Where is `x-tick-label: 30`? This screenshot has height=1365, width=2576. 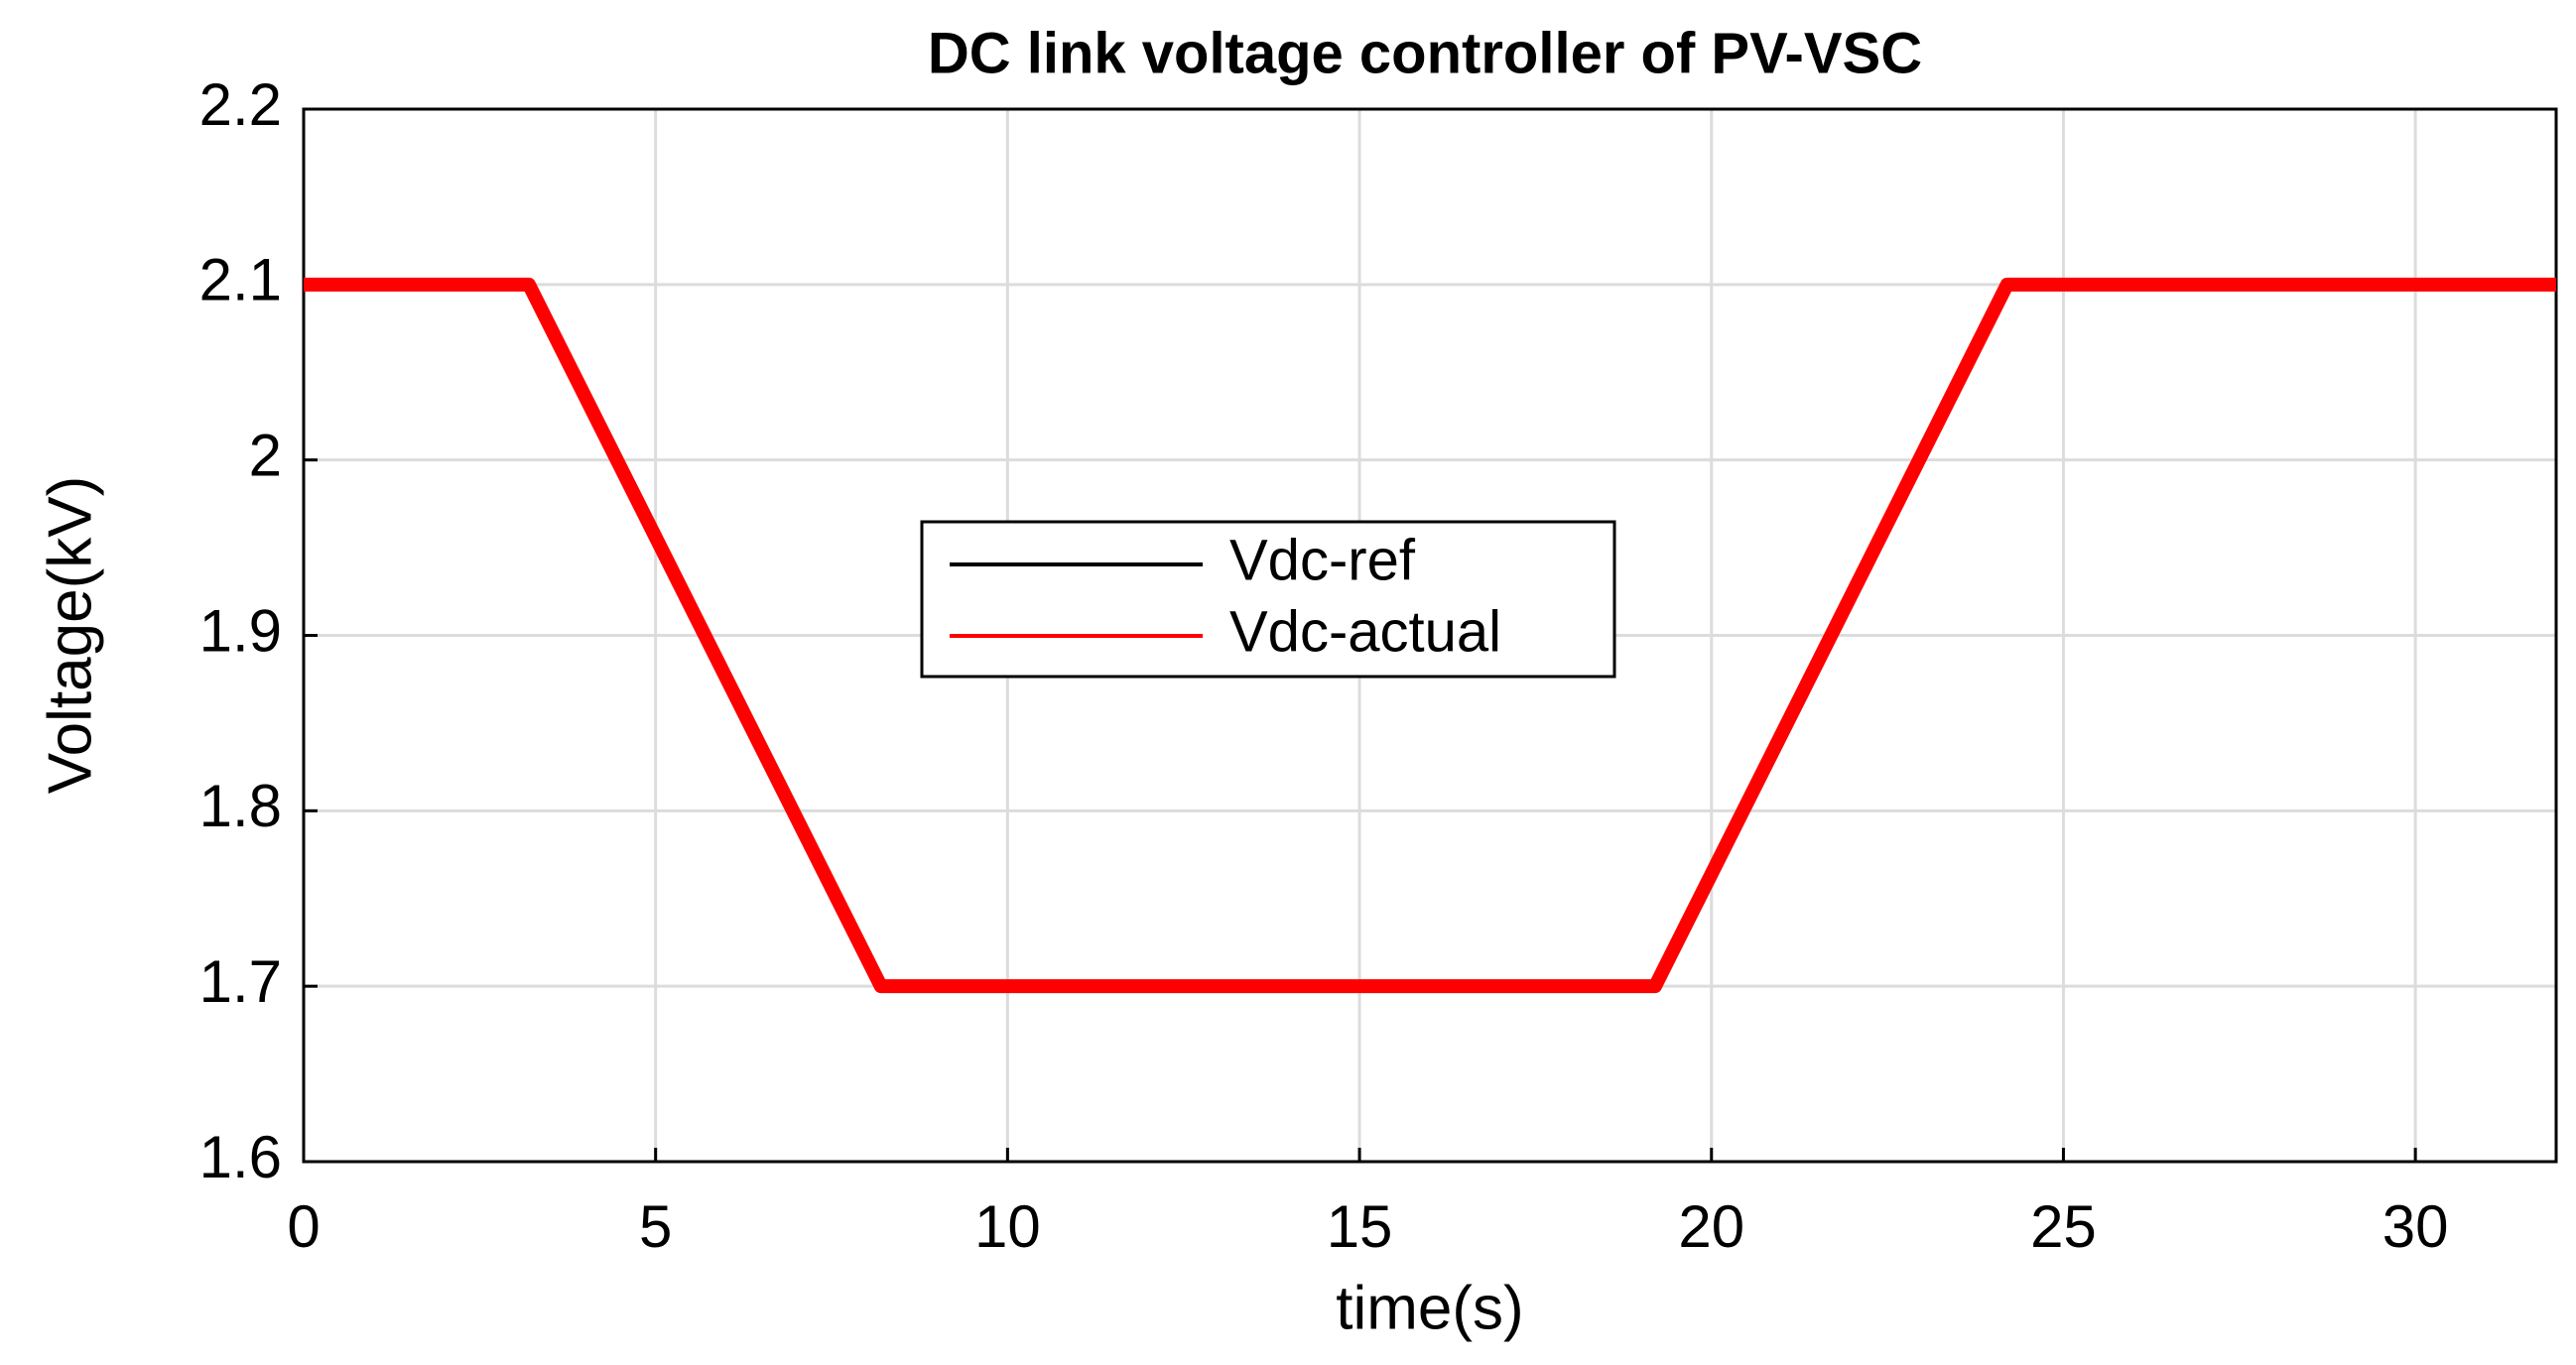
x-tick-label: 30 is located at coordinates (2416, 1226).